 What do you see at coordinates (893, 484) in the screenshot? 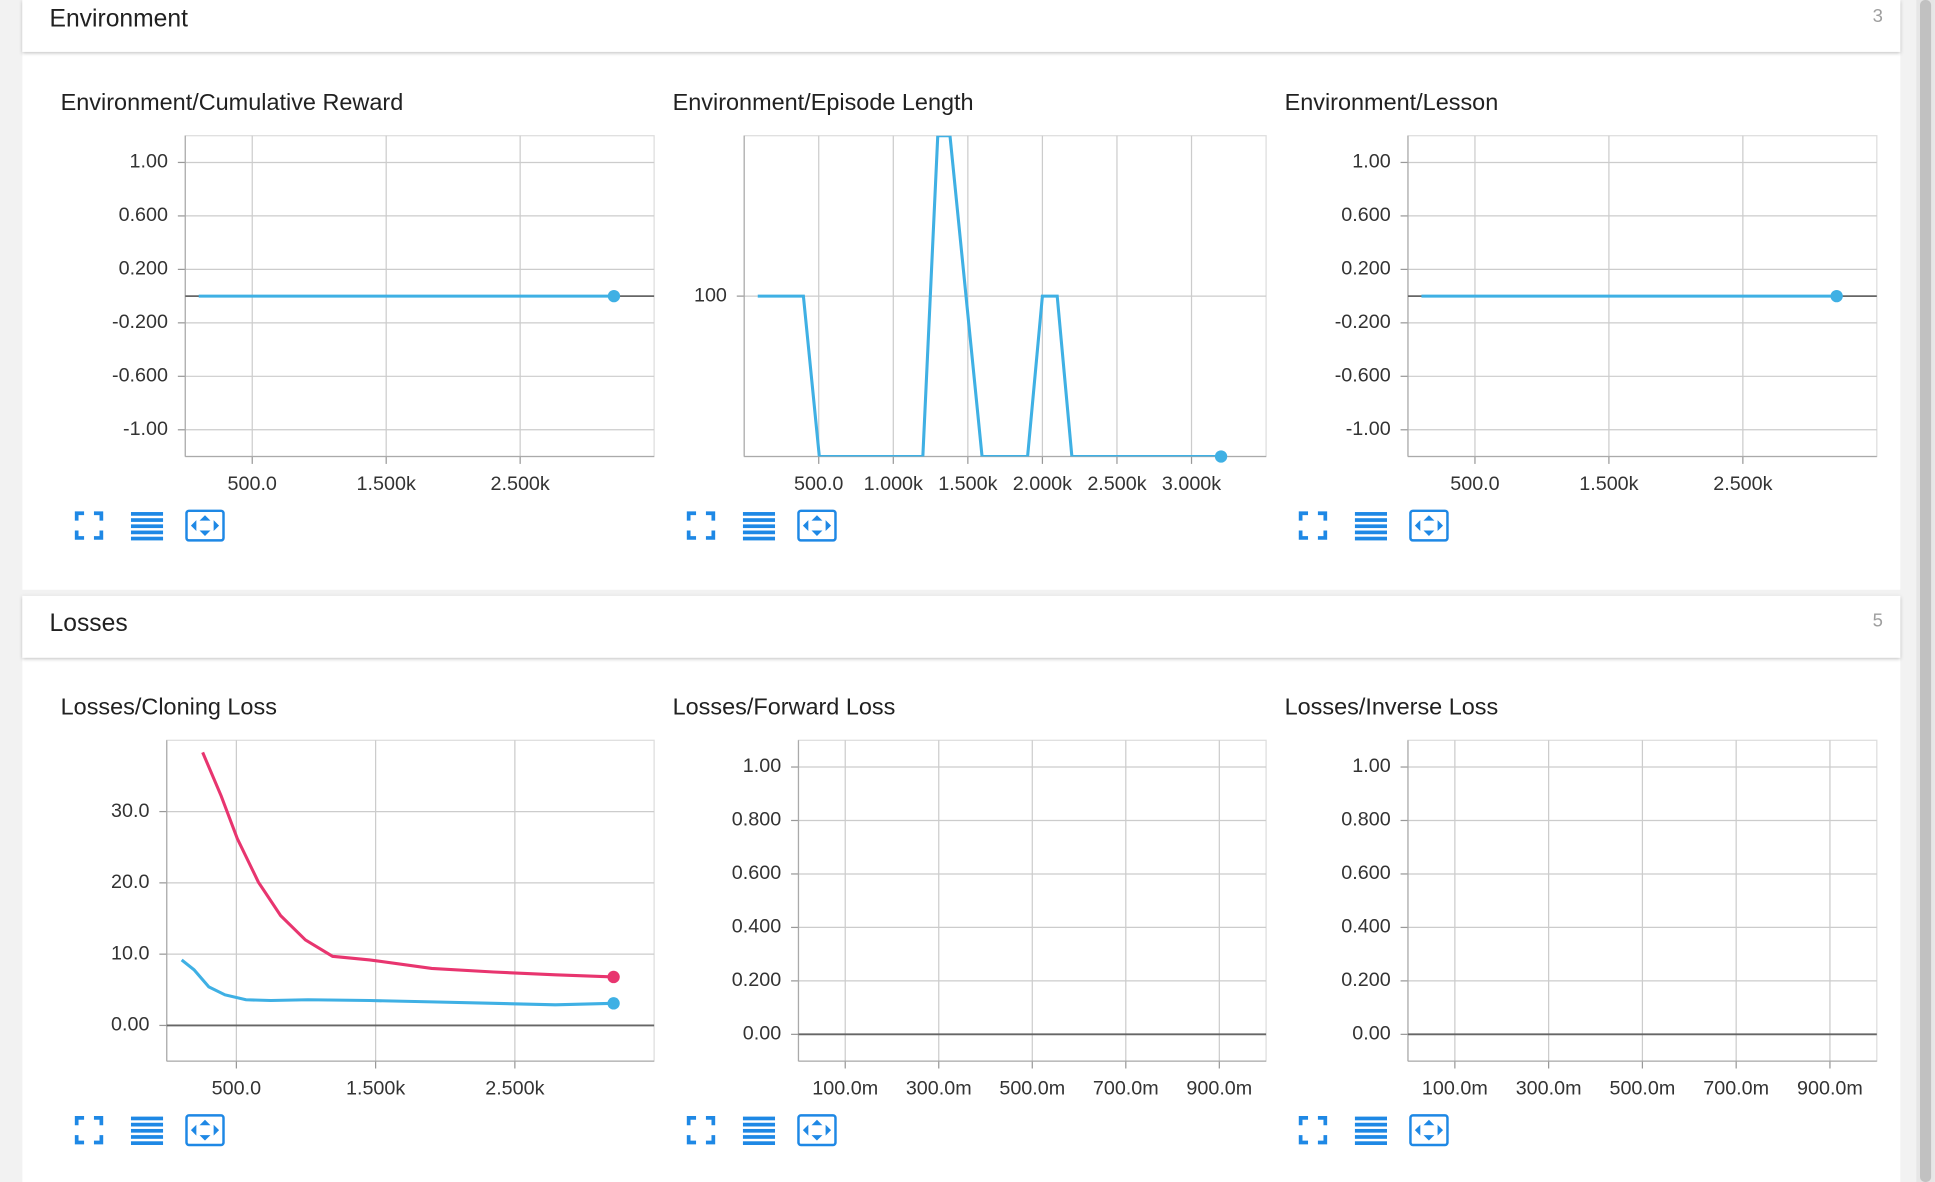
I see `x-tick-label: 1.000k` at bounding box center [893, 484].